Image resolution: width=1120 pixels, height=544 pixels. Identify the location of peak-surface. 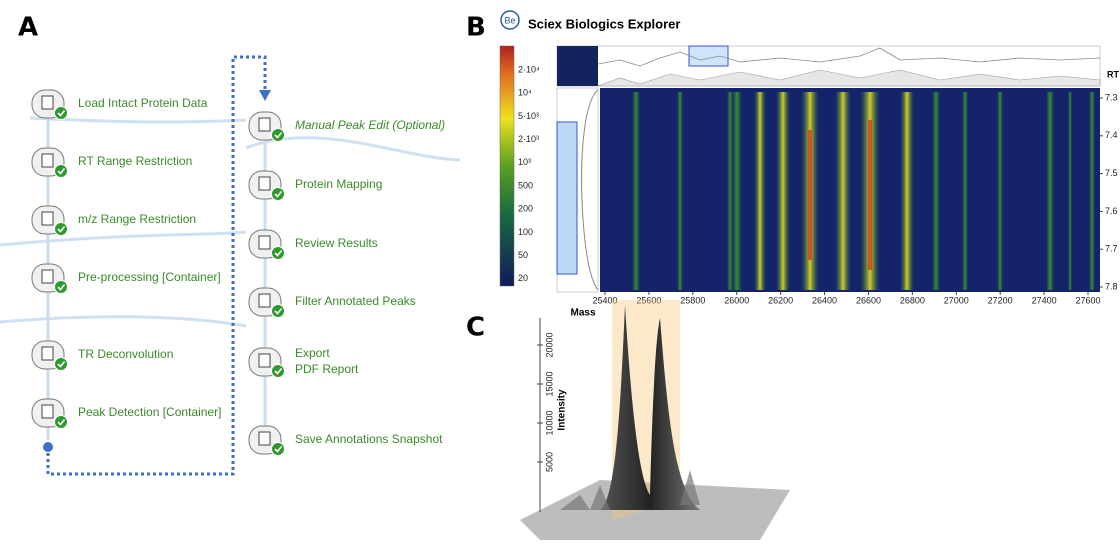
(650, 407).